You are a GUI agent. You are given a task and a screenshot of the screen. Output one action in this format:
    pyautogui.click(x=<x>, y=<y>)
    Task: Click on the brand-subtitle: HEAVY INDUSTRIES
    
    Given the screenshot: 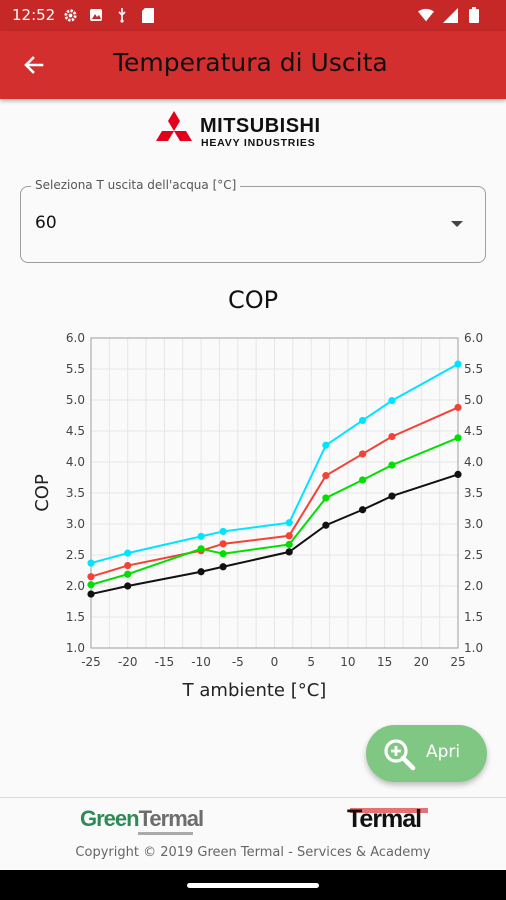 What is the action you would take?
    pyautogui.click(x=258, y=143)
    